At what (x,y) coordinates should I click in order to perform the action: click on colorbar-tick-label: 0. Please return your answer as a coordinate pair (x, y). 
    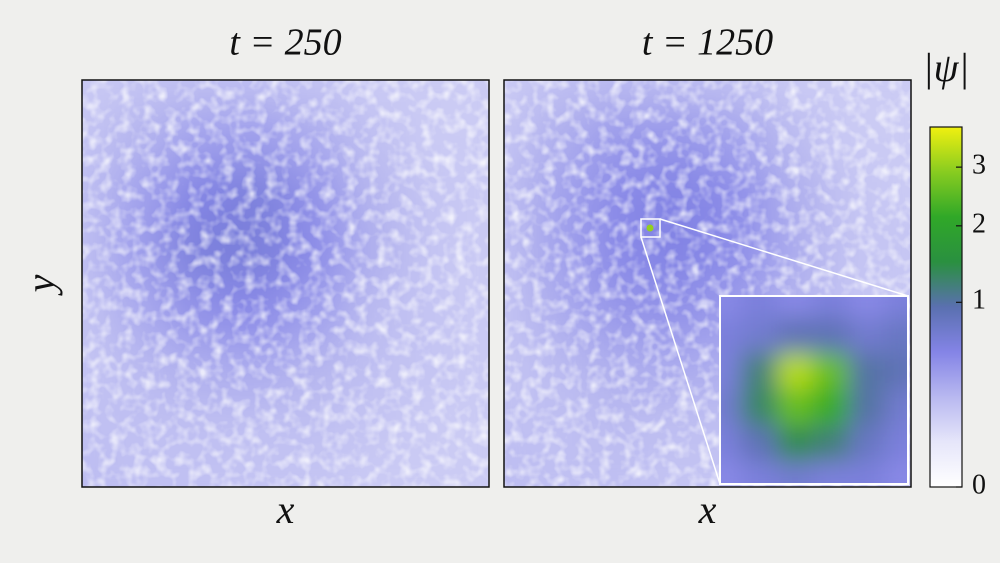
    Looking at the image, I should click on (979, 484).